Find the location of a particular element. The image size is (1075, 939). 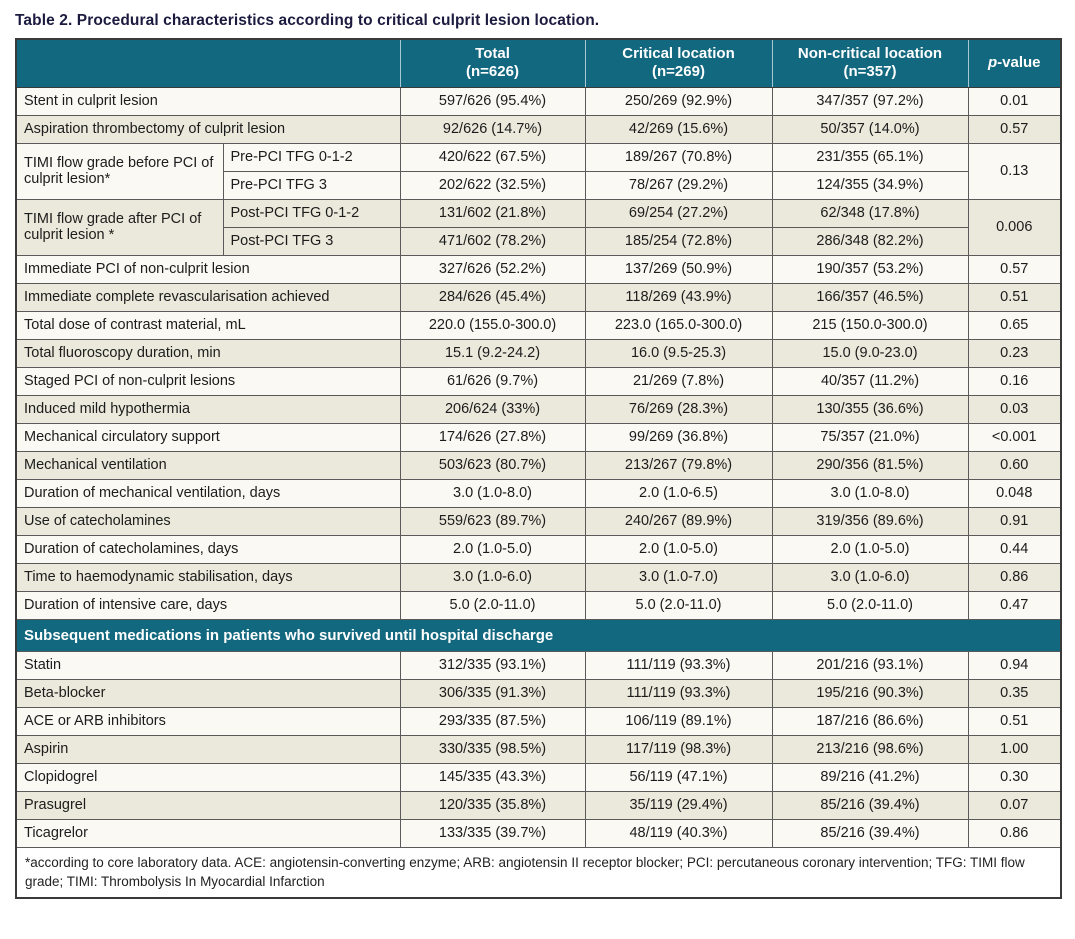

value-cell-total: 61/626 (9.7%) is located at coordinates (492, 381).